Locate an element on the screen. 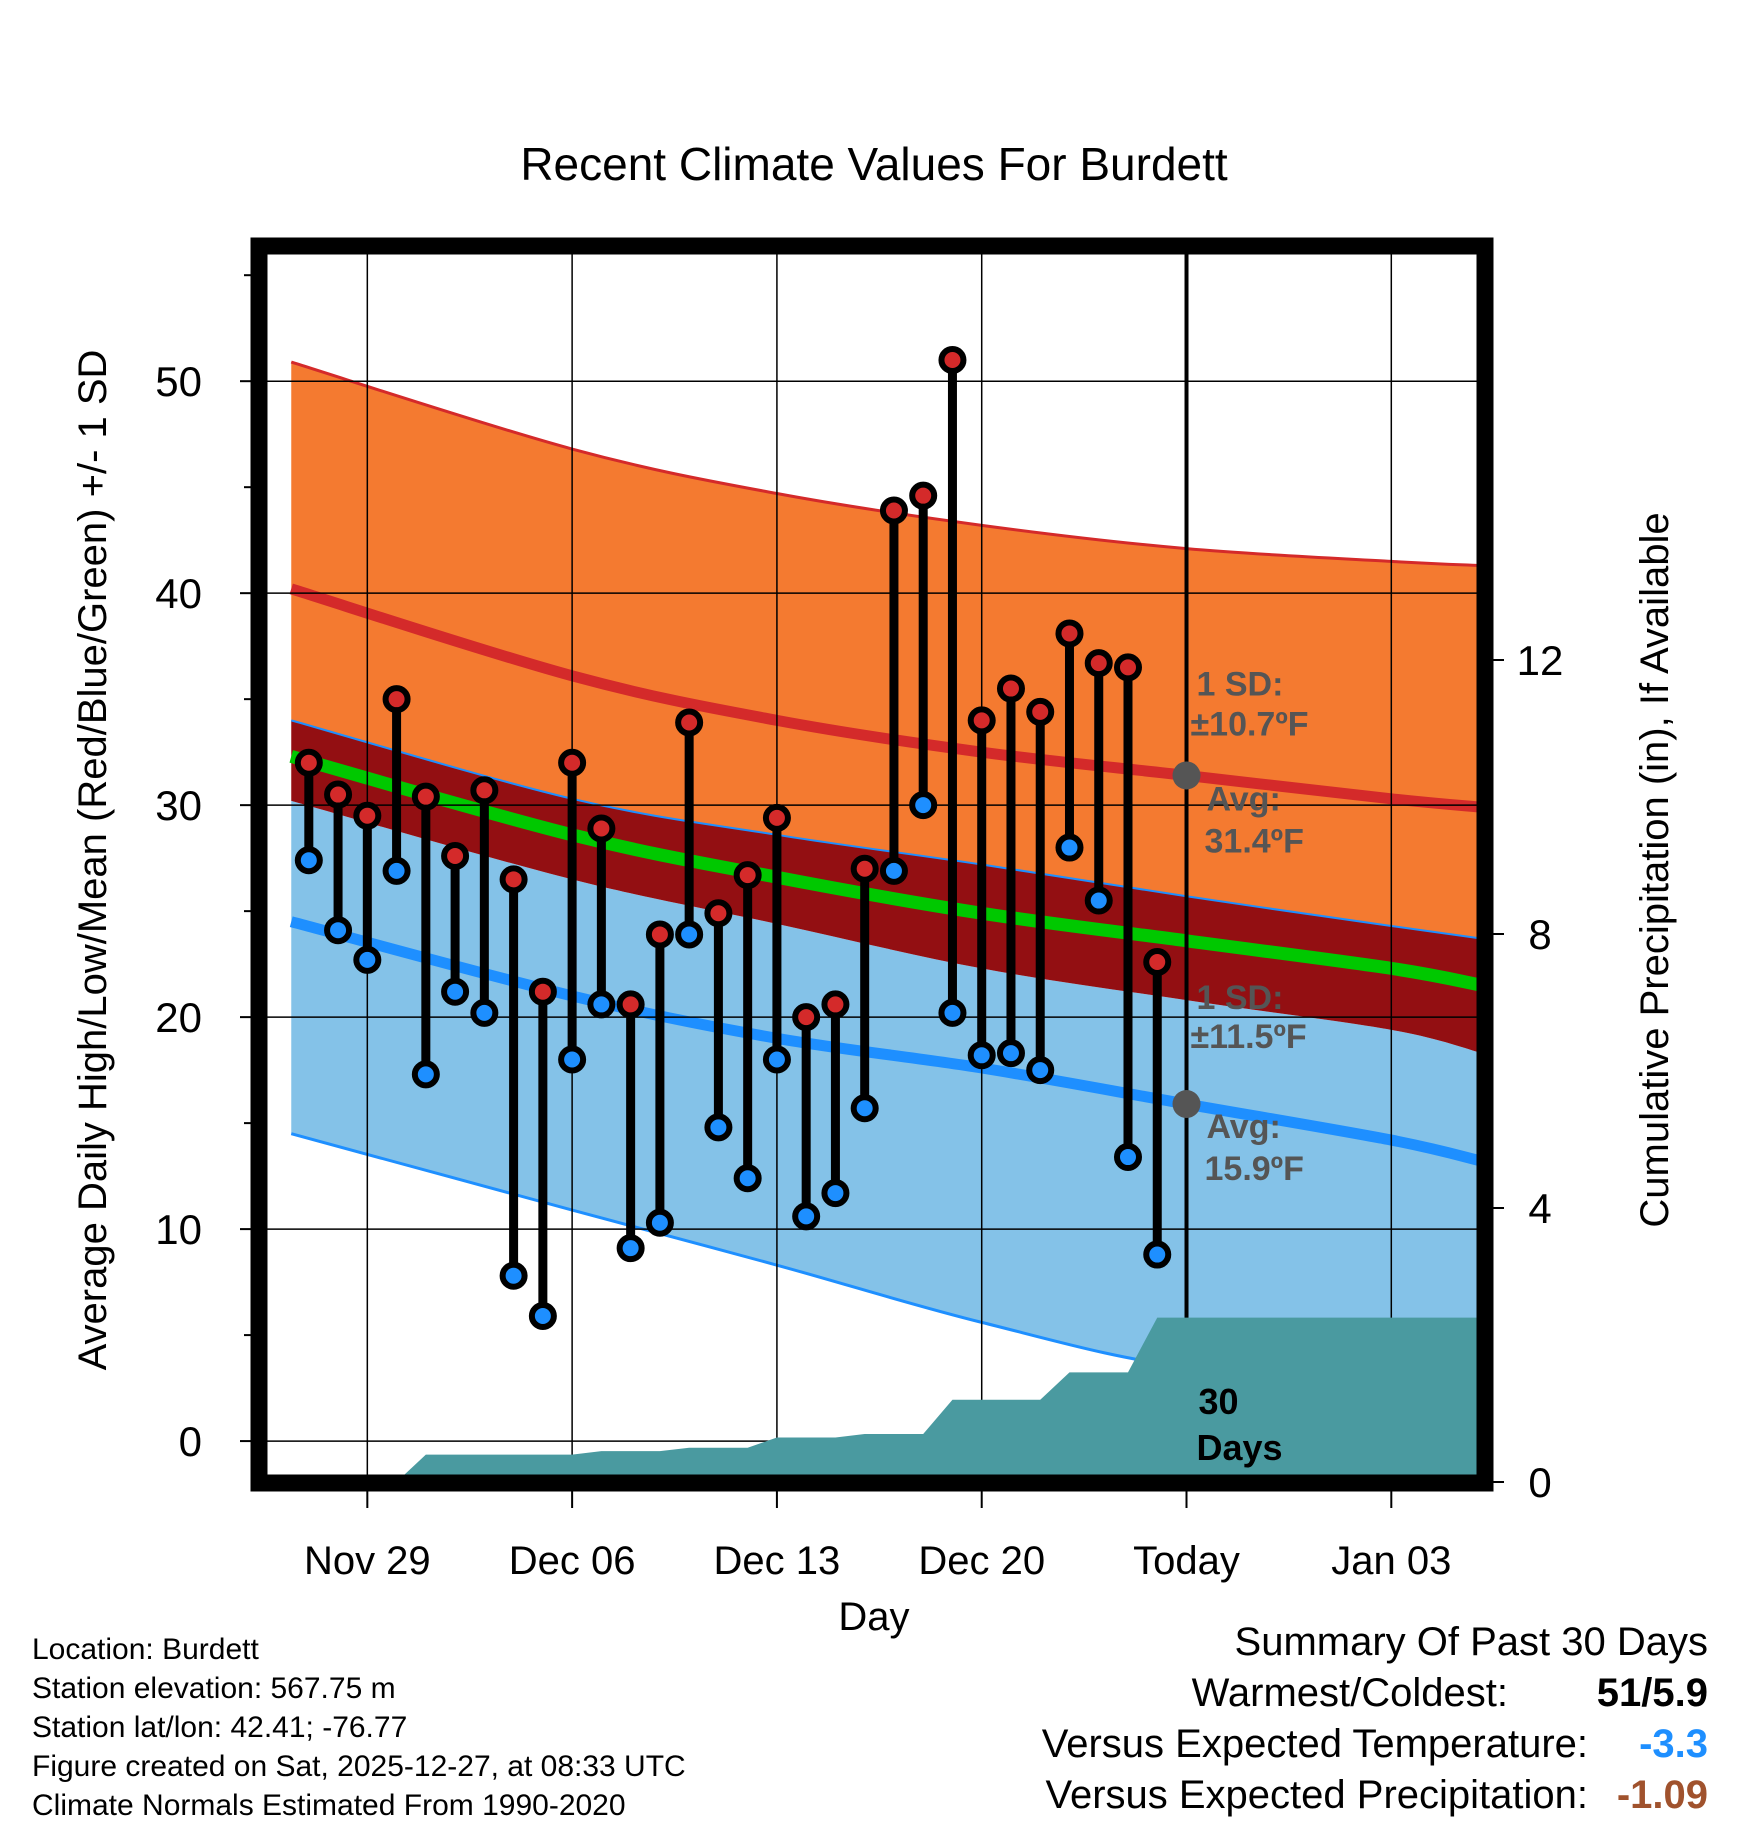  mean-average-line is located at coordinates (885, 871).